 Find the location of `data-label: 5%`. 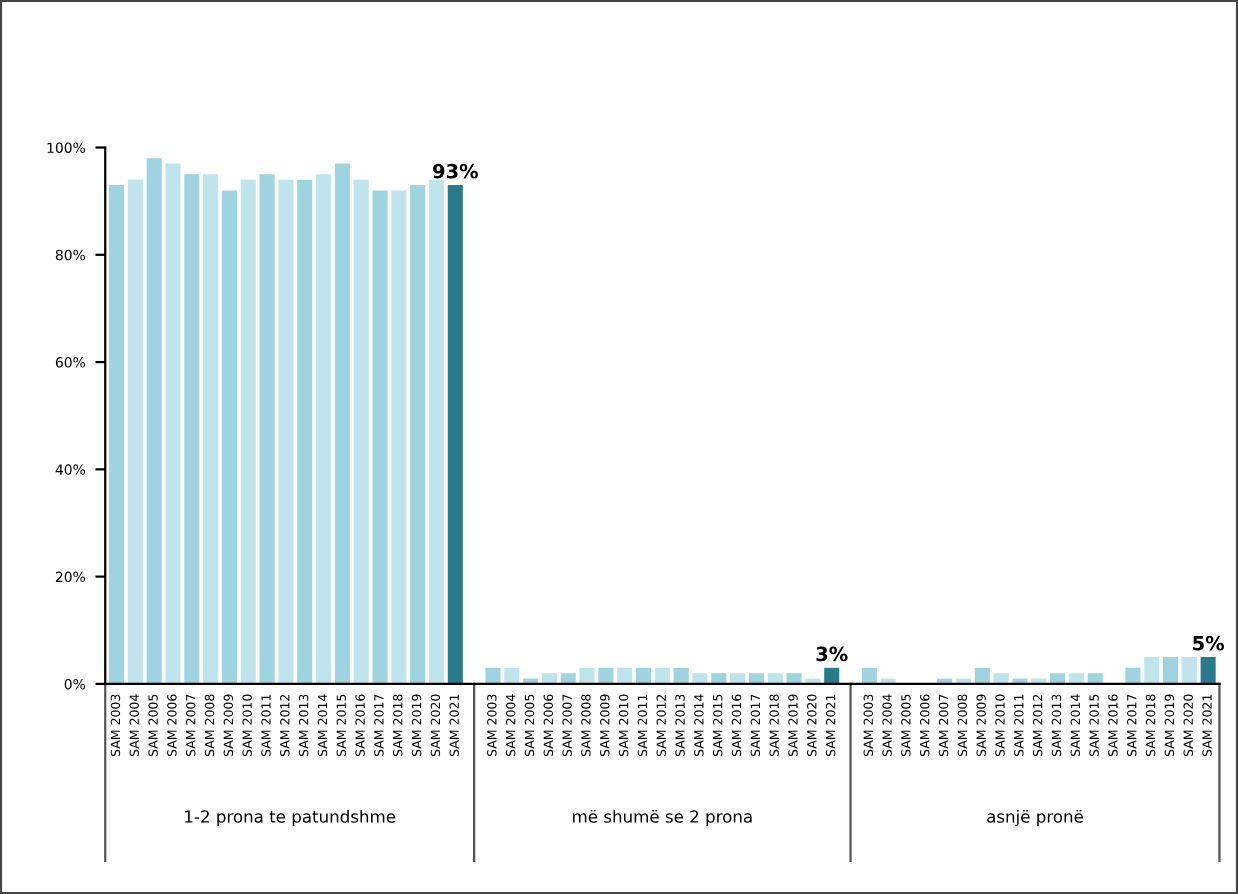

data-label: 5% is located at coordinates (1209, 643).